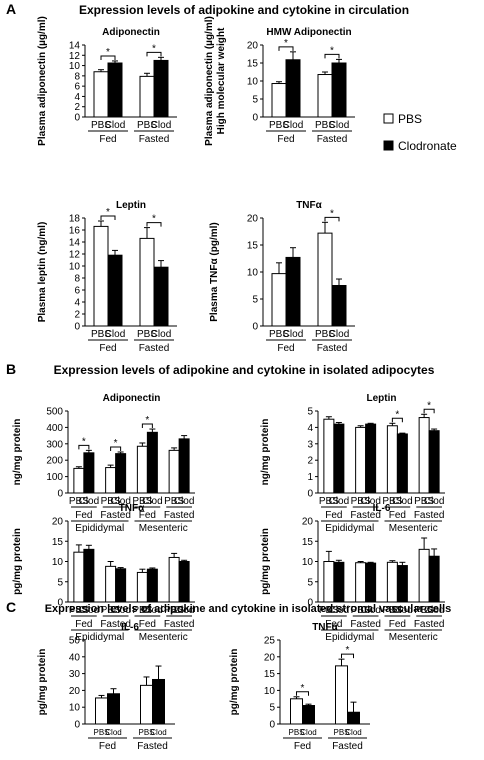 The height and width of the screenshot is (760, 484). Describe the element at coordinates (388, 118) in the screenshot. I see `legend-swatch-pbs` at that location.